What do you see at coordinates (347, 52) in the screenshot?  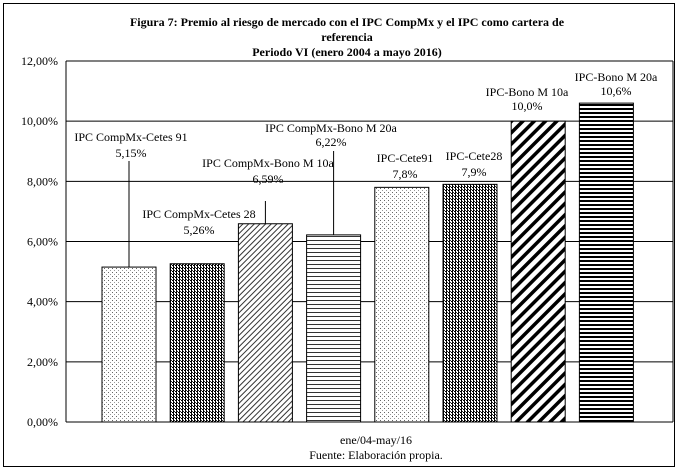 I see `chart-title-line-3: Periodo VI (enero 2004 a mayo 2016)` at bounding box center [347, 52].